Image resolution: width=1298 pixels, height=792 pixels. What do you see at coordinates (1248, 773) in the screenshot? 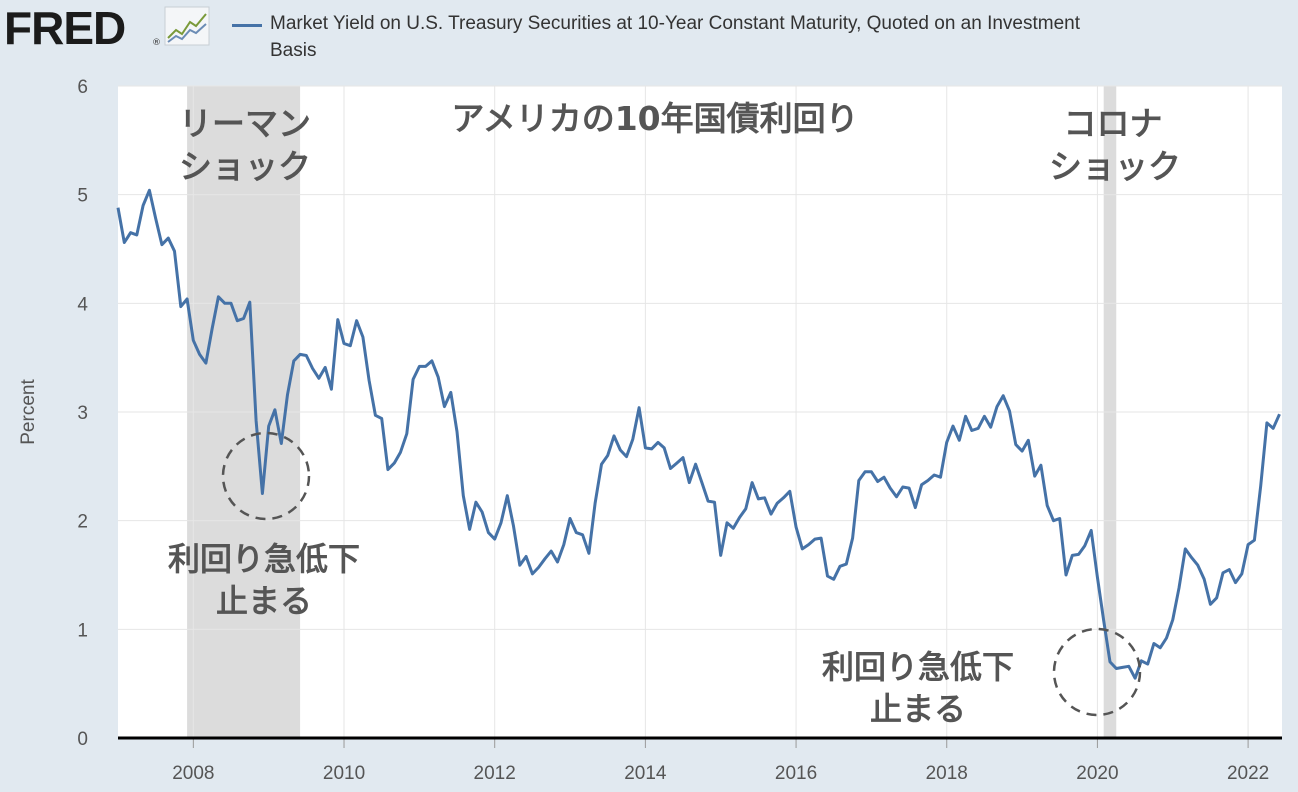
I see `x-tick-label: 2022` at bounding box center [1248, 773].